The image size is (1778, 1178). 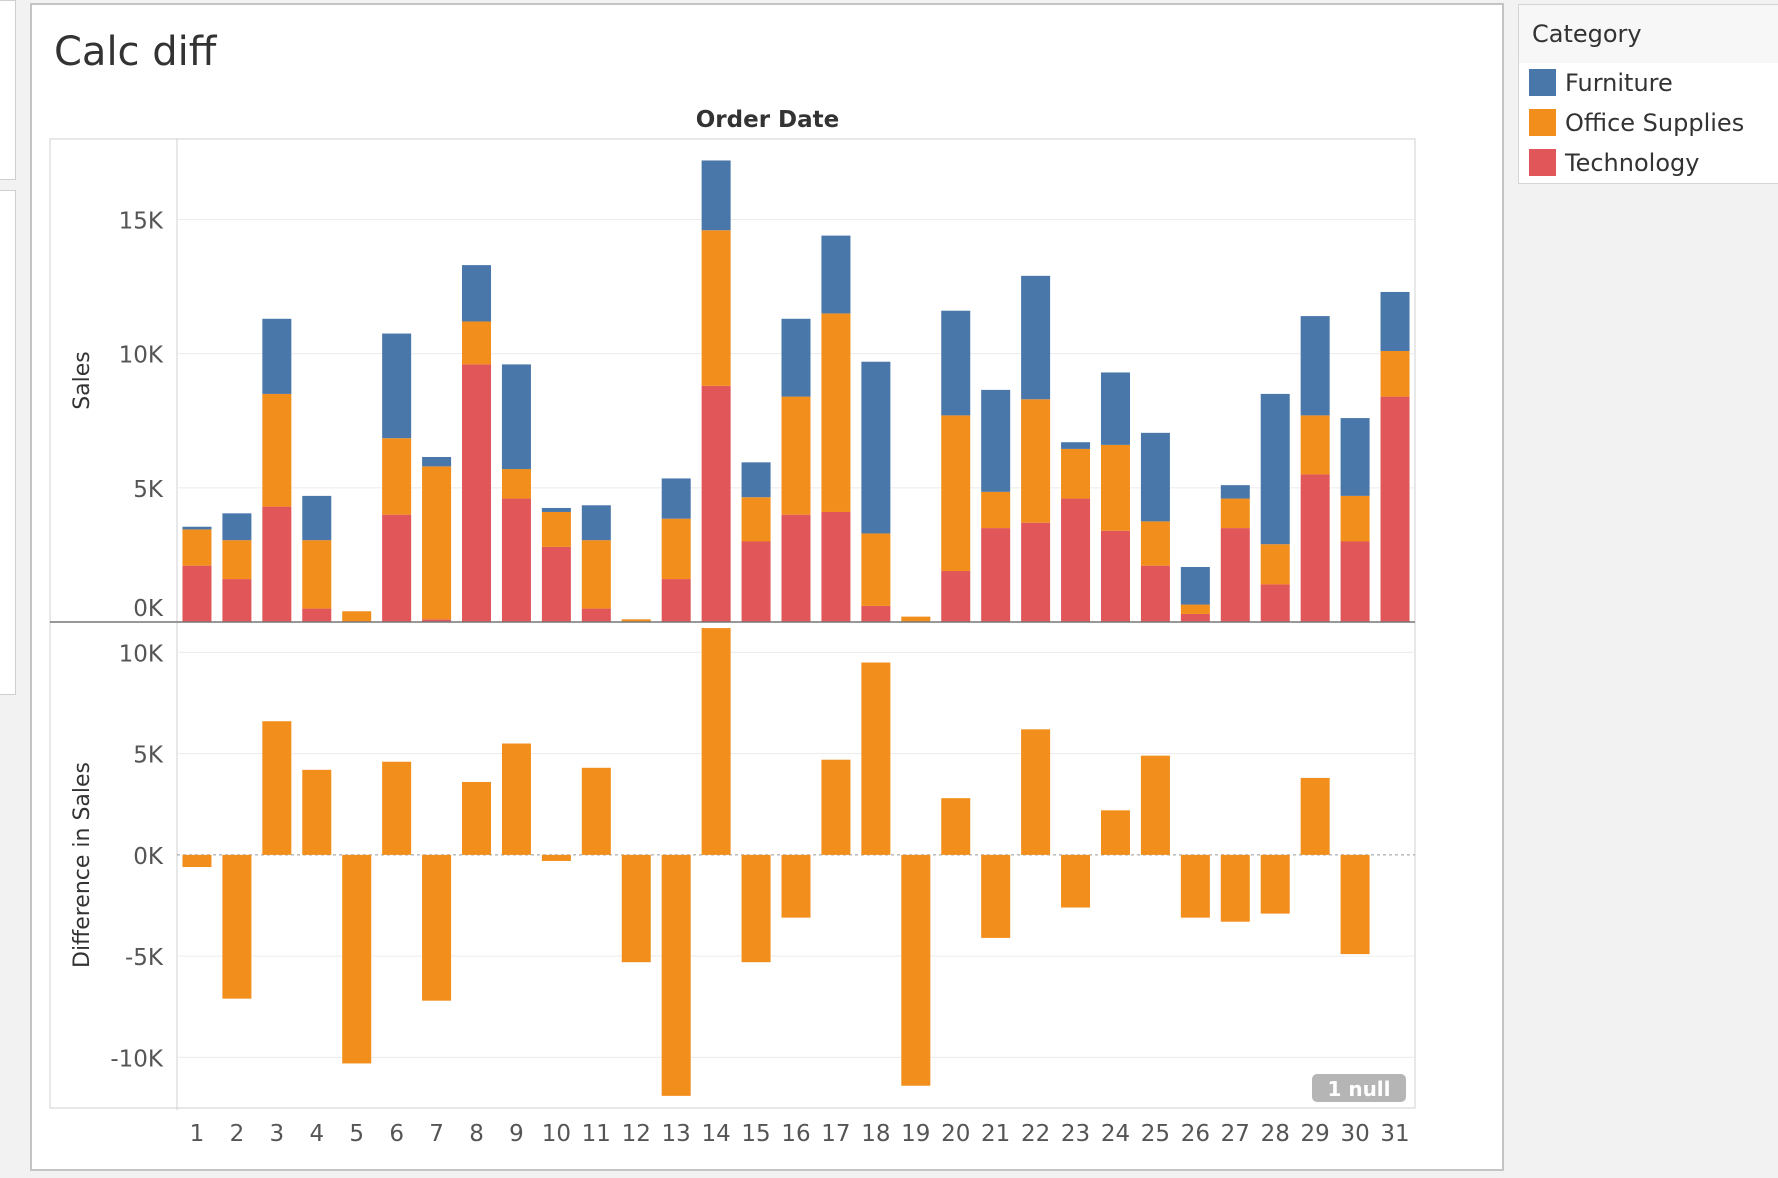 I want to click on legend-label: Furniture, so click(x=1619, y=83).